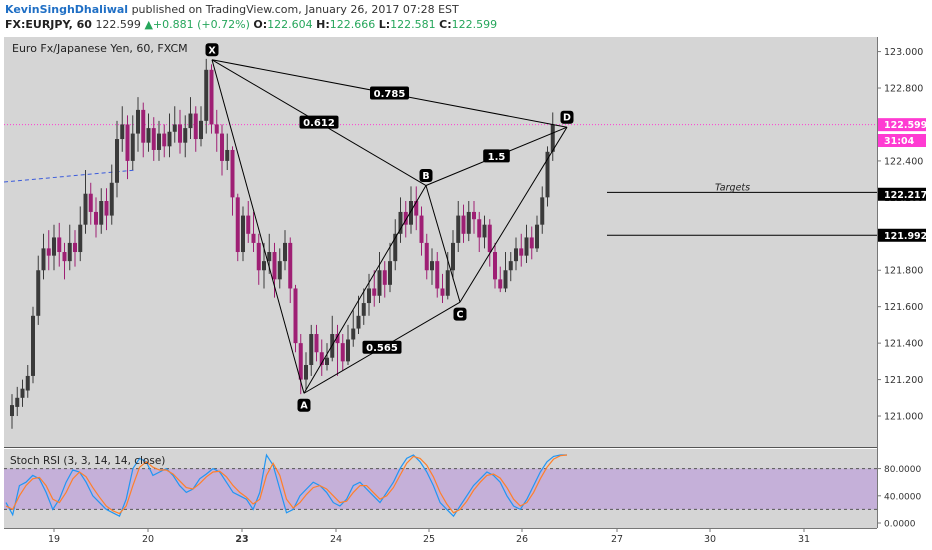 The height and width of the screenshot is (550, 932). Describe the element at coordinates (70, 176) in the screenshot. I see `trend-line` at that location.